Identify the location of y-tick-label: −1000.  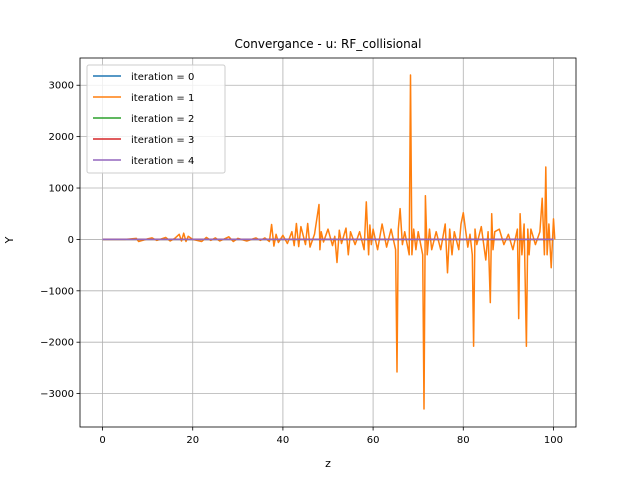
(57, 291).